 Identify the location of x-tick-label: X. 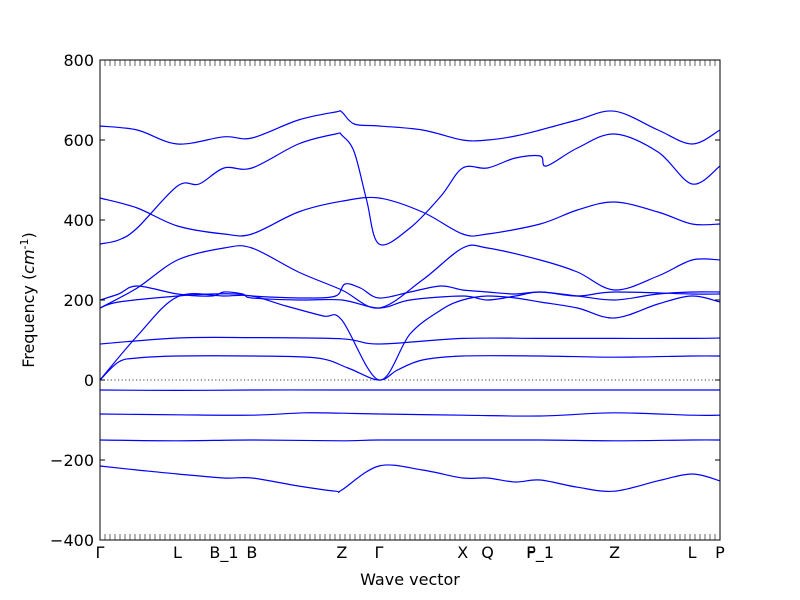
(462, 552).